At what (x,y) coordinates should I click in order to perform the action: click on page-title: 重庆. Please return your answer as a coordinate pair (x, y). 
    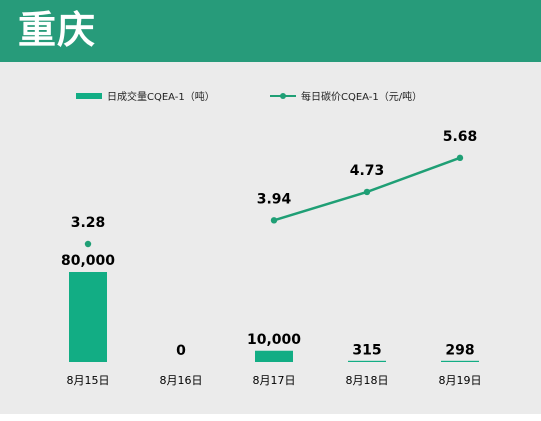
    Looking at the image, I should click on (57, 30).